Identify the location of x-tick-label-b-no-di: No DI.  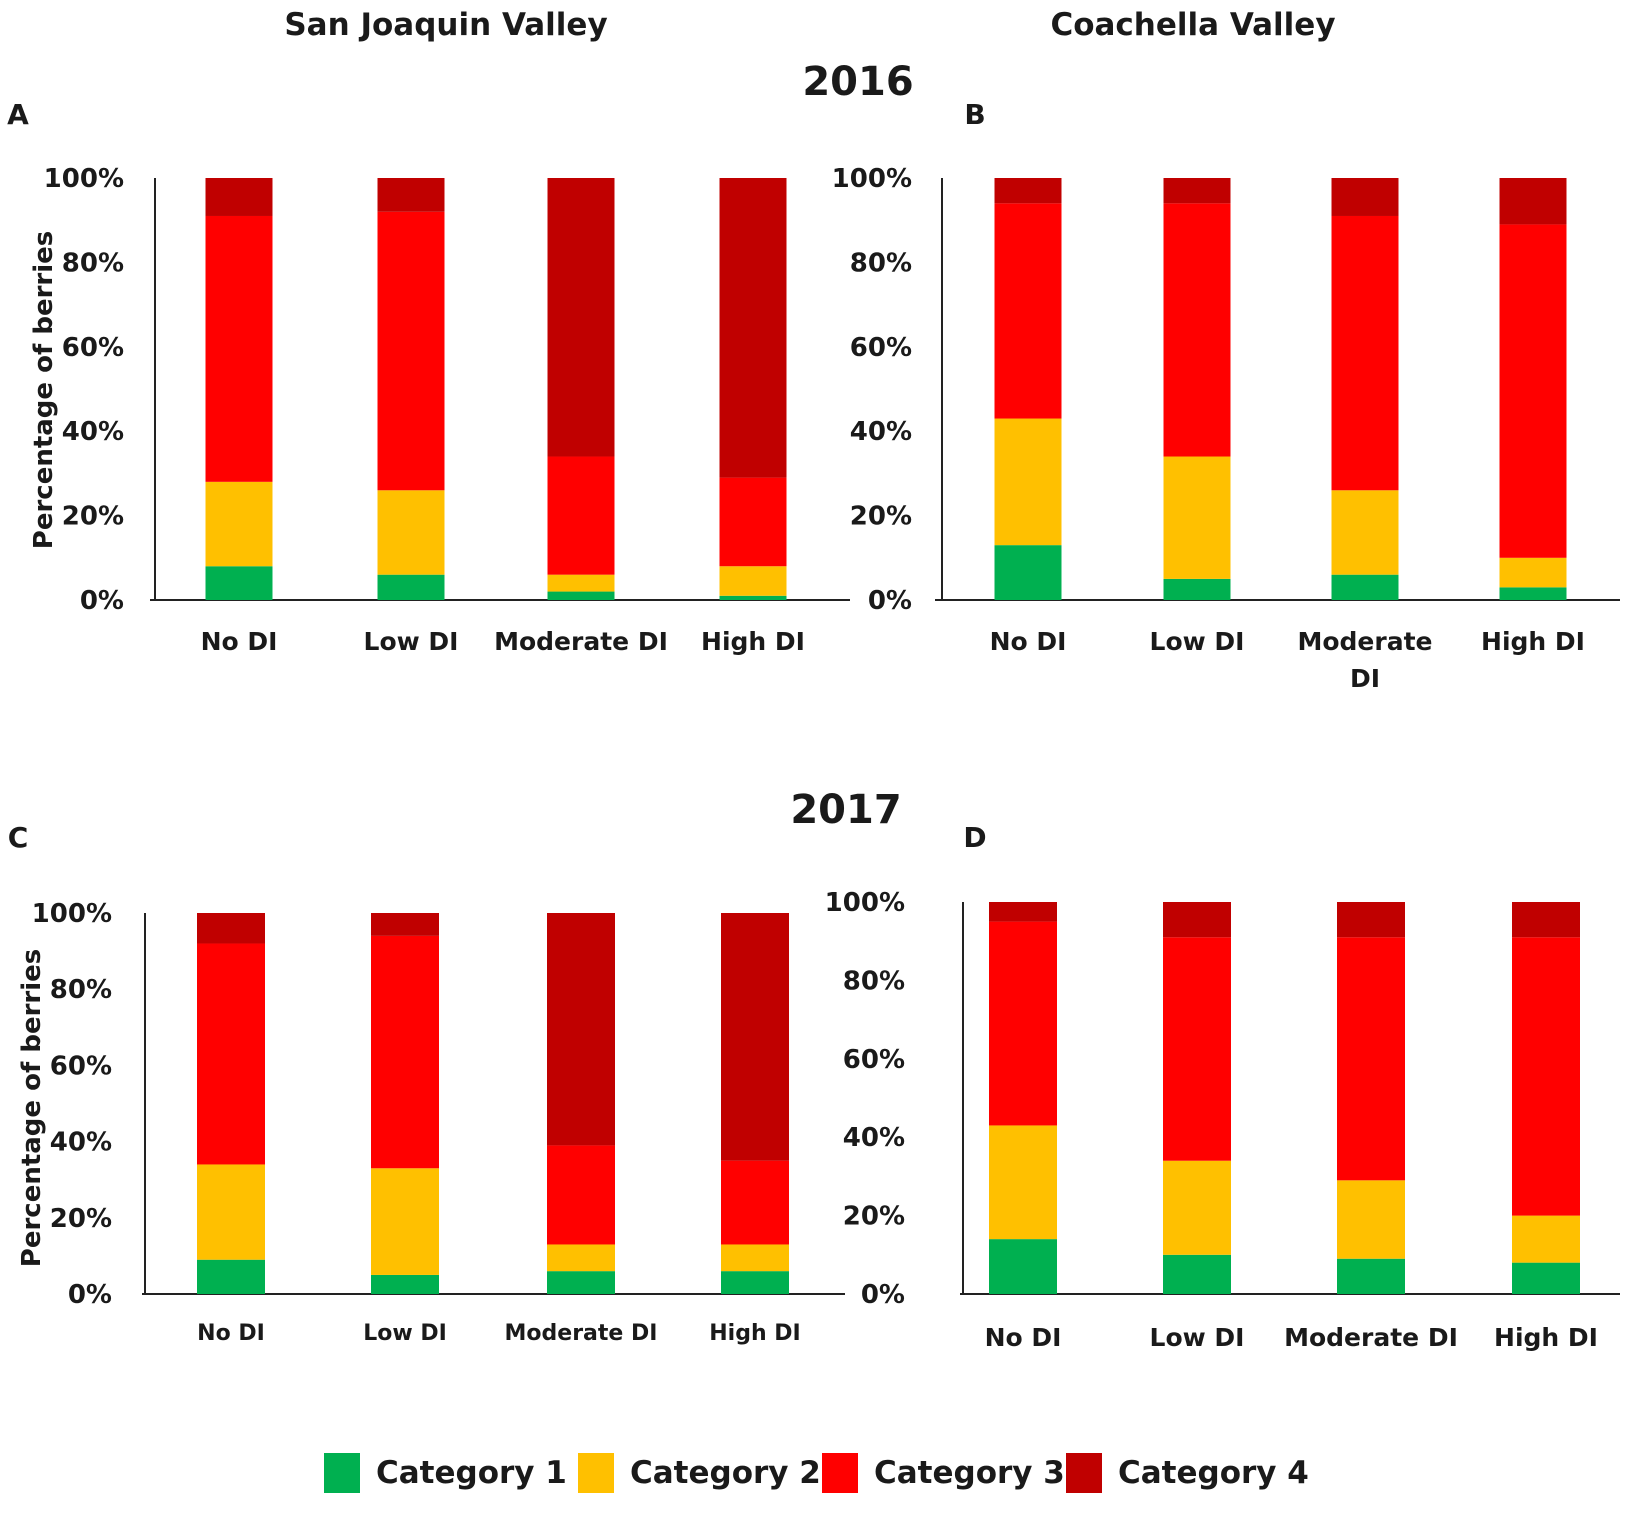
(1028, 641).